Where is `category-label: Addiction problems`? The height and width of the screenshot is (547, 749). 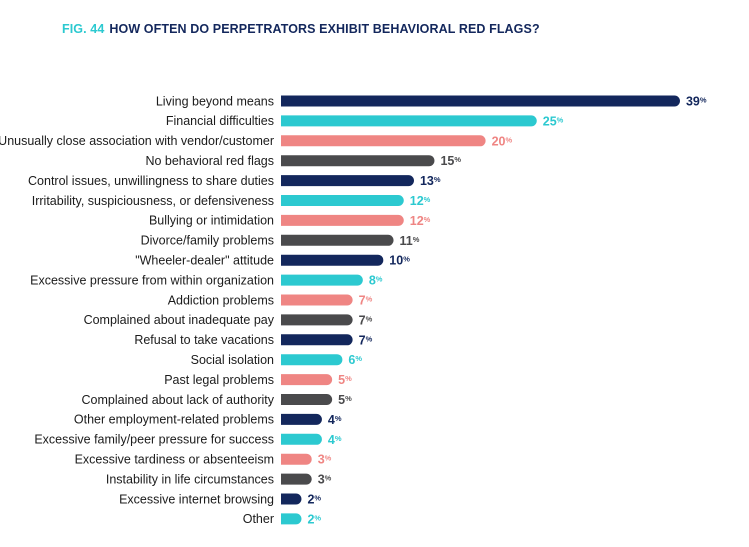 category-label: Addiction problems is located at coordinates (221, 300).